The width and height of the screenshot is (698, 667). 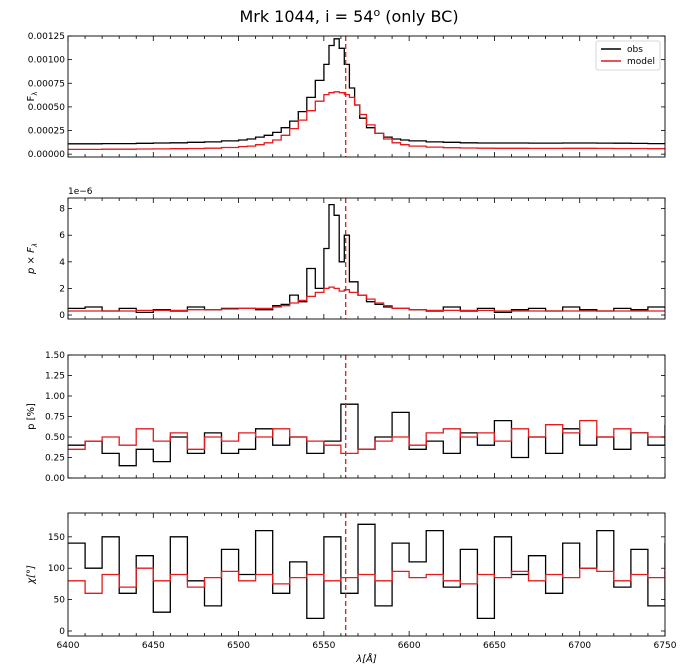 What do you see at coordinates (348, 16) in the screenshot?
I see `figure-title: Mrk 1044, i = 54o (only BC)` at bounding box center [348, 16].